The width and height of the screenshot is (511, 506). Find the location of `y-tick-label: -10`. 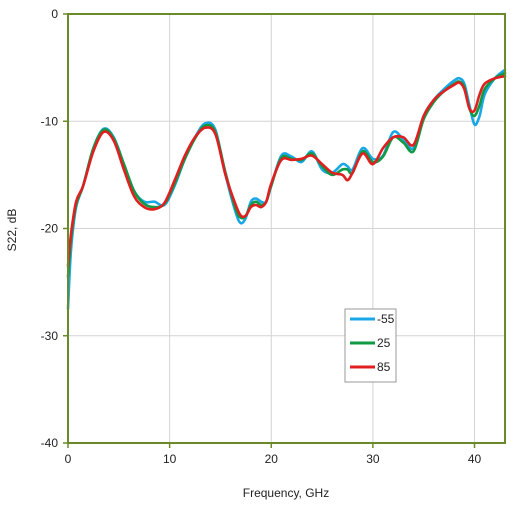

y-tick-label: -10 is located at coordinates (50, 121).